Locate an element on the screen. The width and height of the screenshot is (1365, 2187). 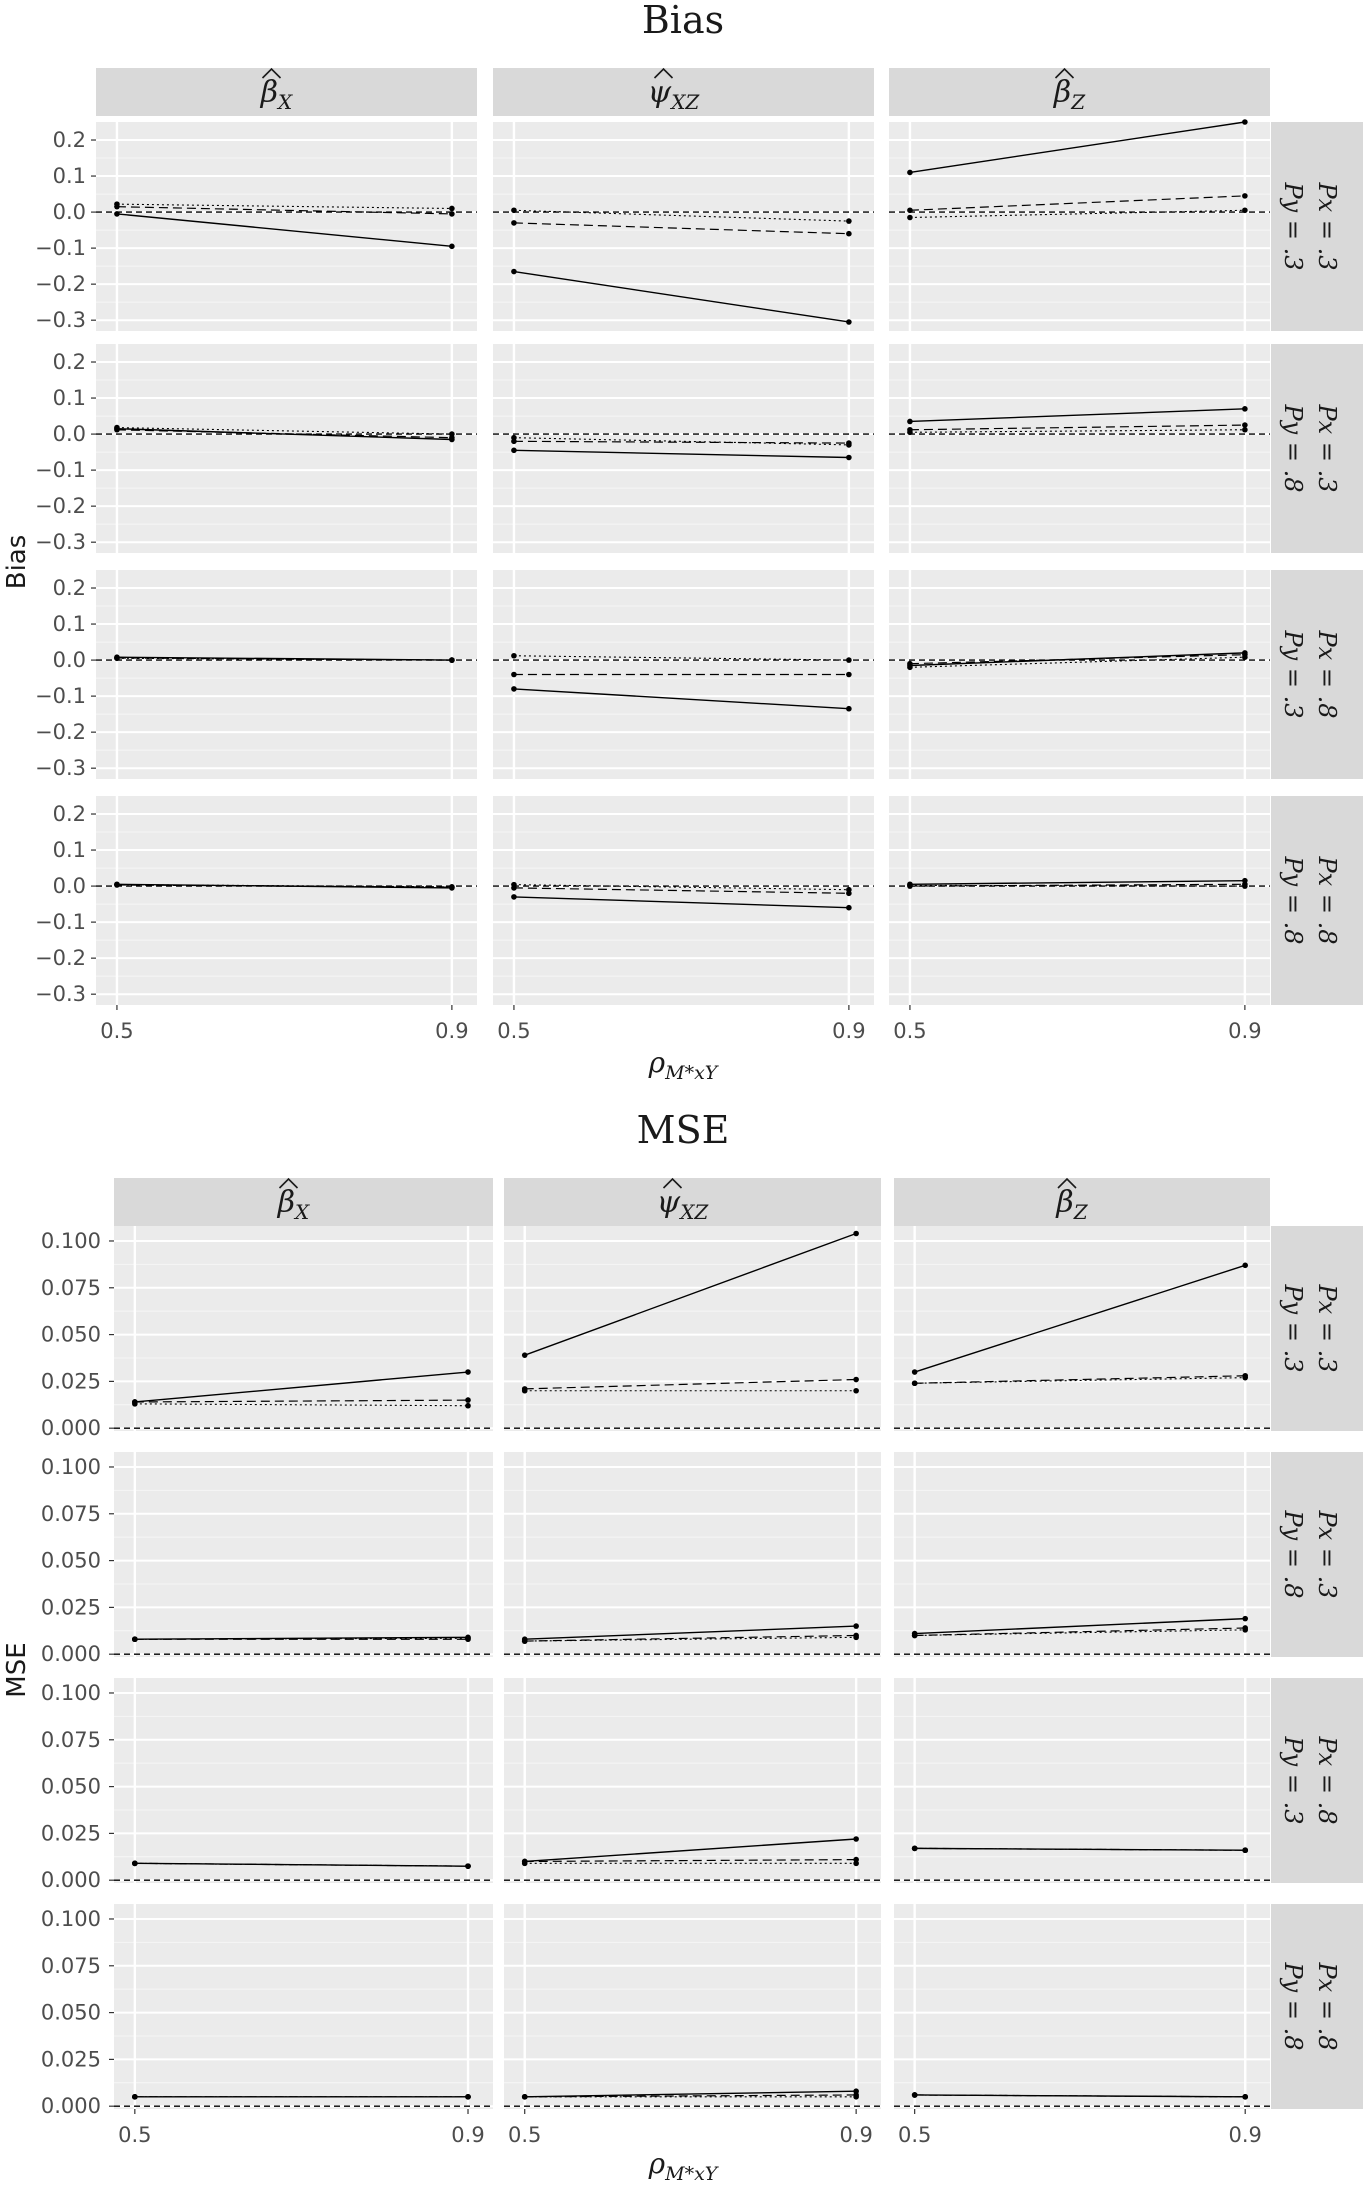
plot-title: MSE is located at coordinates (683, 1130).